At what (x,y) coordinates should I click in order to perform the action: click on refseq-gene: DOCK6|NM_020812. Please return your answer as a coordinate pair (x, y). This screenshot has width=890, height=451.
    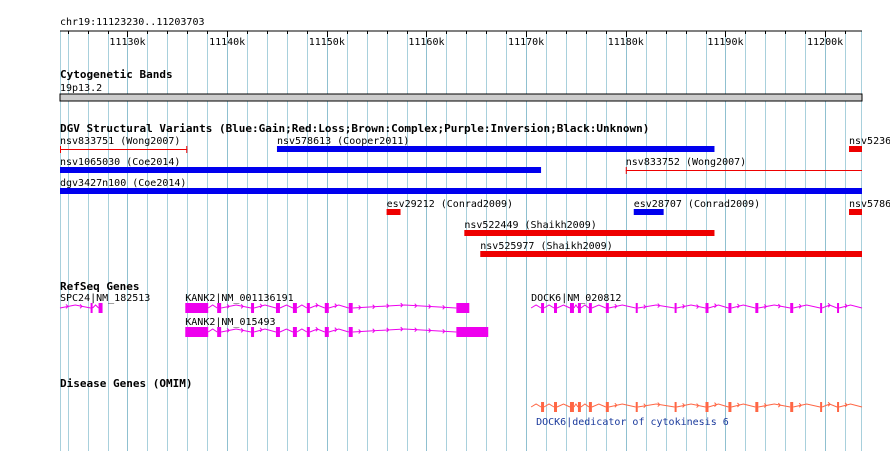
    Looking at the image, I should click on (696, 303).